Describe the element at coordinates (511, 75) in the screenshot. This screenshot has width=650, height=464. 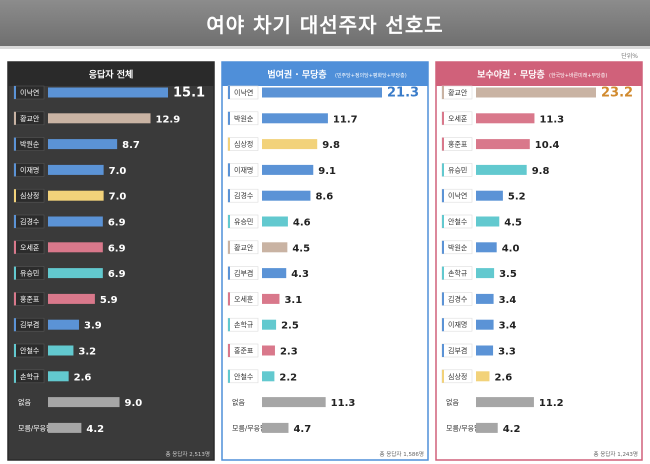
I see `panel-title: 보수야권 · 무당층` at that location.